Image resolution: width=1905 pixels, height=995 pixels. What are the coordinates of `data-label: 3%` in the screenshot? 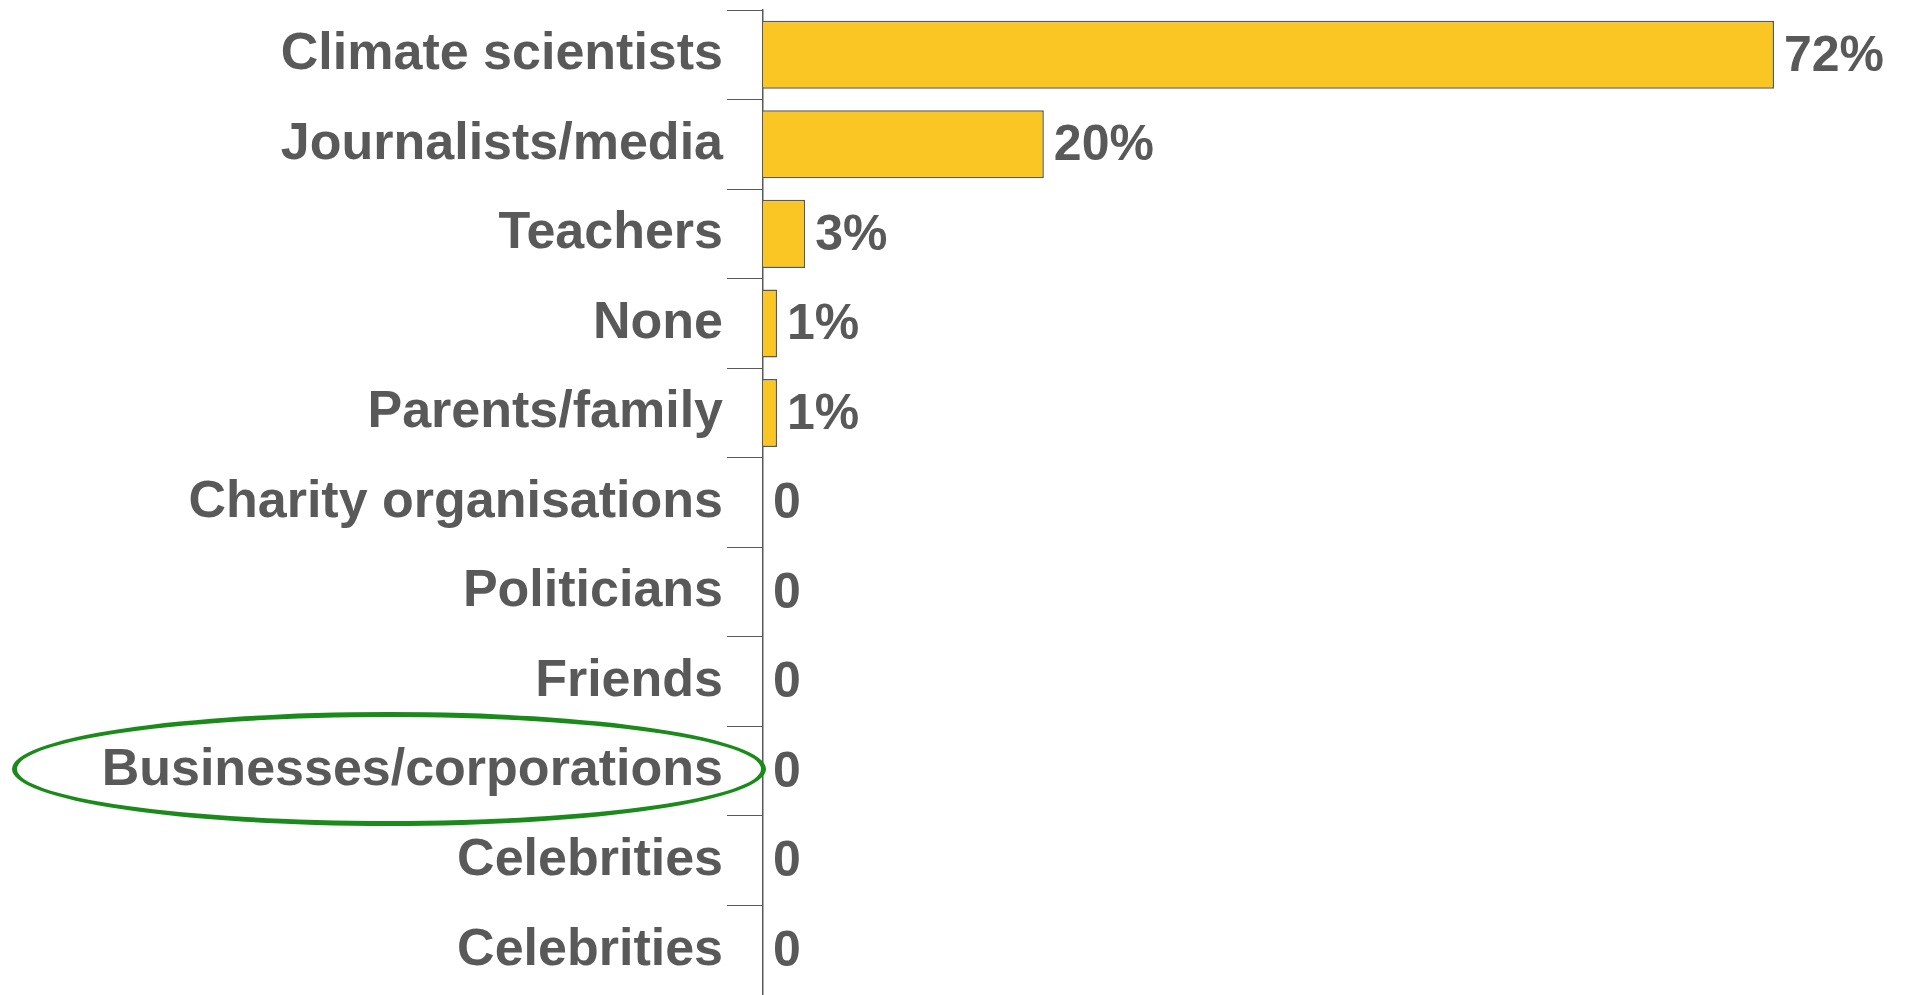 It's located at (851, 232).